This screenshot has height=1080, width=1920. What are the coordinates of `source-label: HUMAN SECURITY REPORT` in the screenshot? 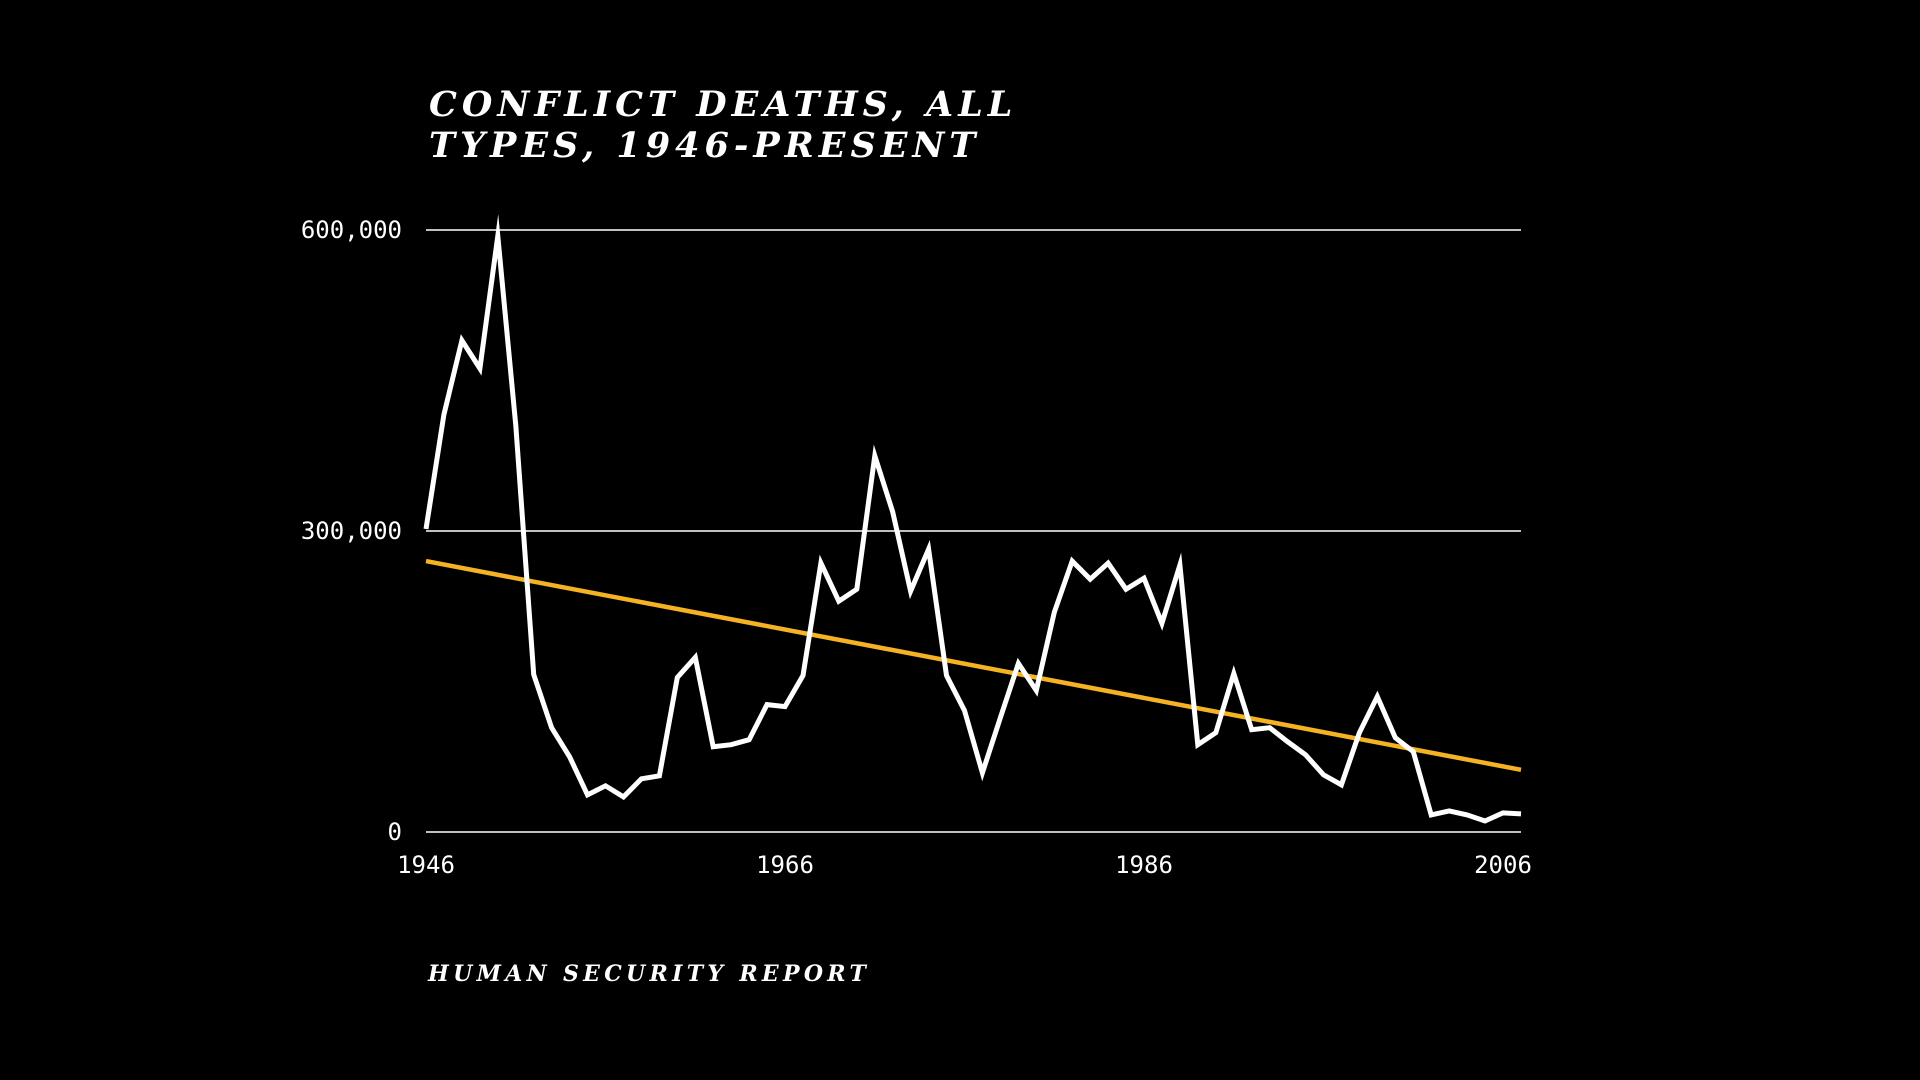 It's located at (649, 974).